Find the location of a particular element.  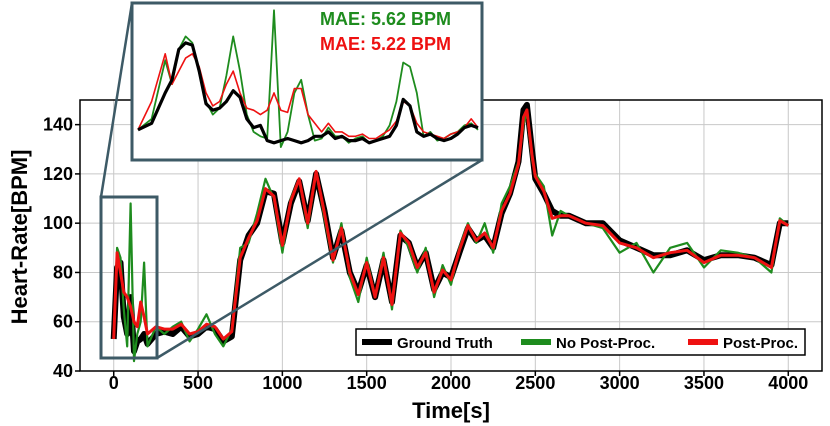

inset-mae-no-post: MAE: 5.62 BPM is located at coordinates (385, 19).